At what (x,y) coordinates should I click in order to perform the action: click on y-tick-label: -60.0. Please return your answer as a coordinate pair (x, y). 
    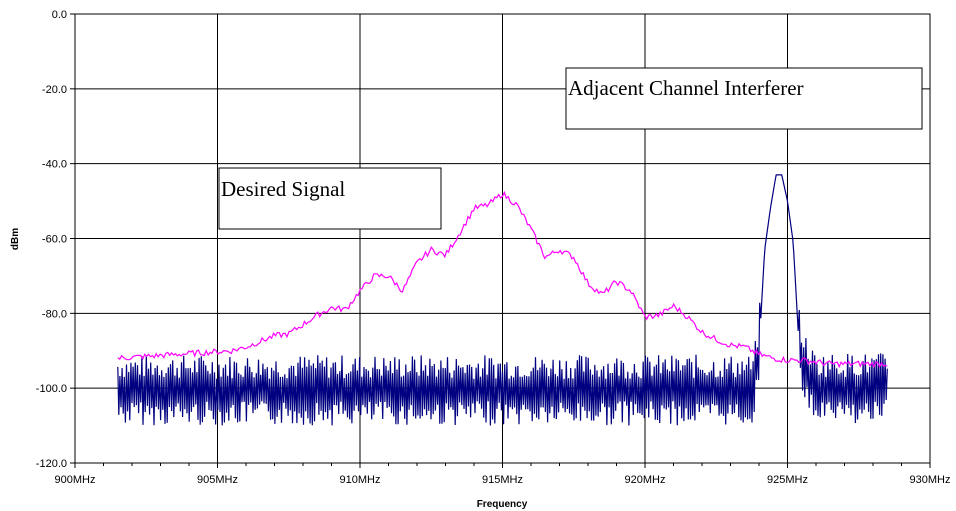
    Looking at the image, I should click on (54, 240).